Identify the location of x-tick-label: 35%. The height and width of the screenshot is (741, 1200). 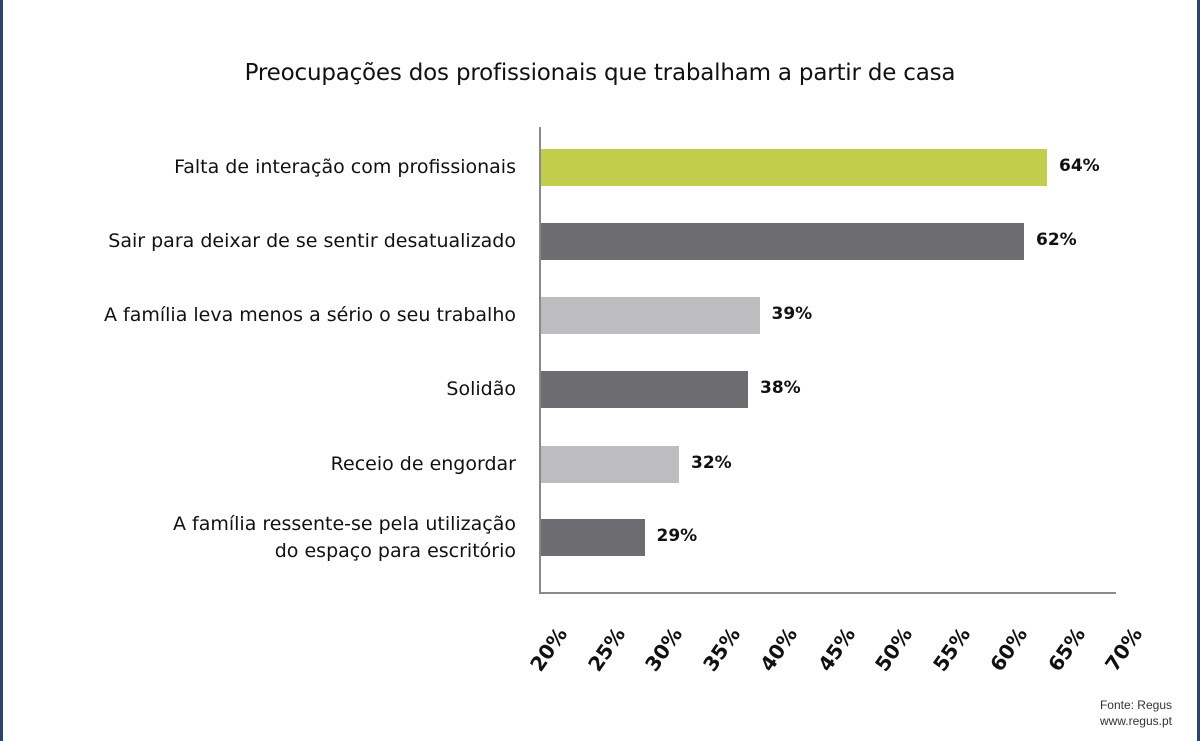
(721, 649).